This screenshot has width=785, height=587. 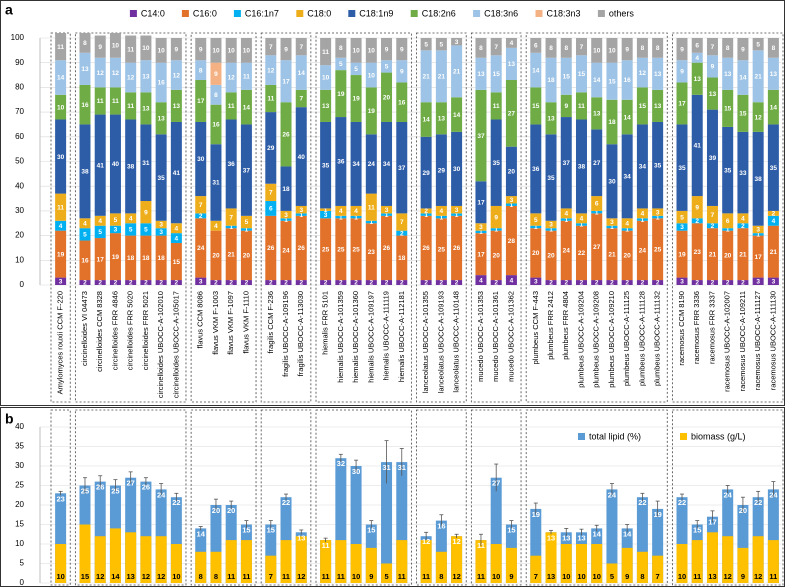 I want to click on y-tick-label: 40, so click(x=19, y=185).